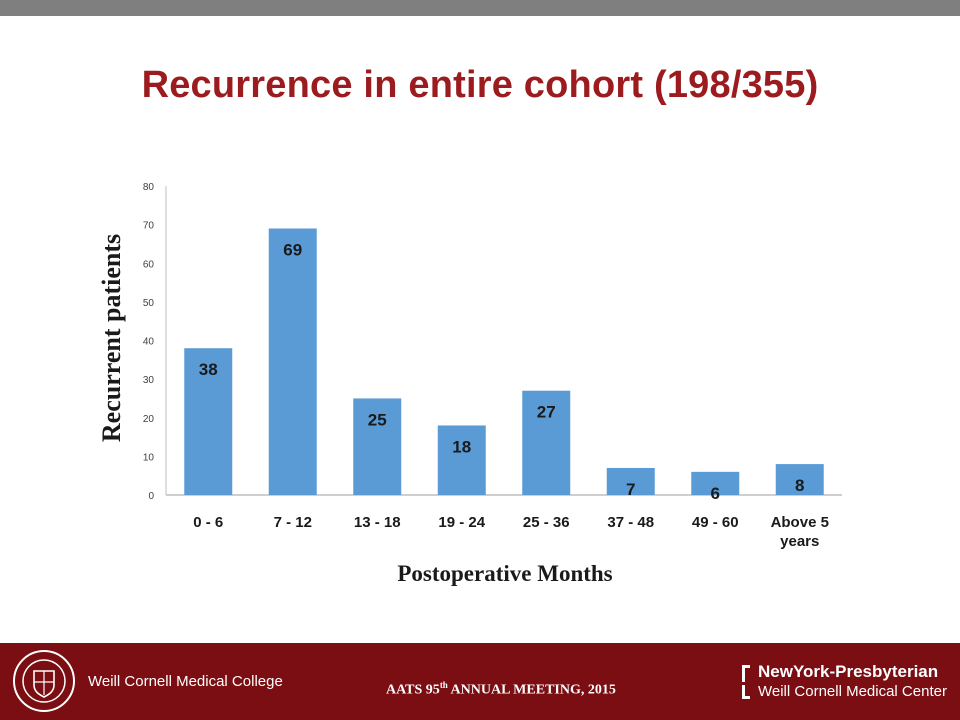  What do you see at coordinates (208, 522) in the screenshot?
I see `x-tick-label: 0 - 6` at bounding box center [208, 522].